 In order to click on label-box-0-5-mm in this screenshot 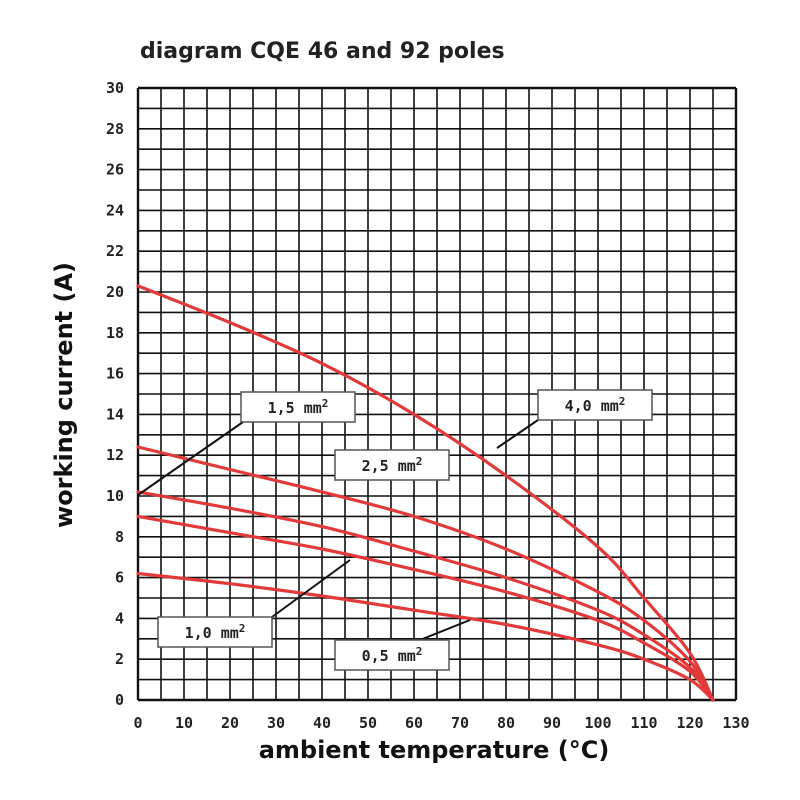, I will do `click(392, 655)`.